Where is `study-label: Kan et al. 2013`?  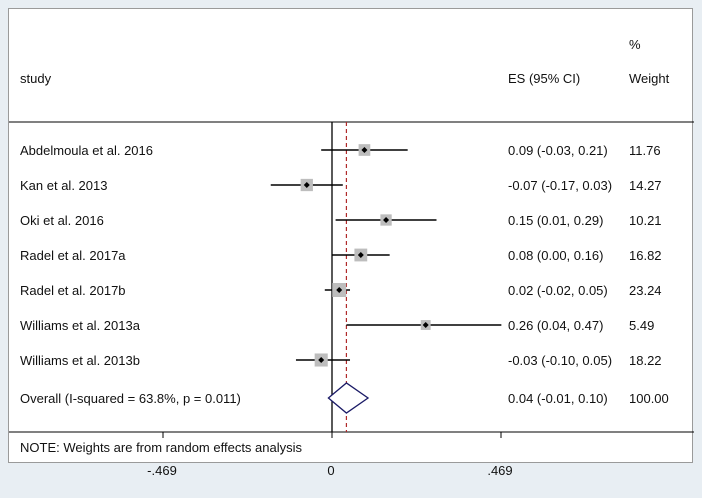 study-label: Kan et al. 2013 is located at coordinates (63, 185).